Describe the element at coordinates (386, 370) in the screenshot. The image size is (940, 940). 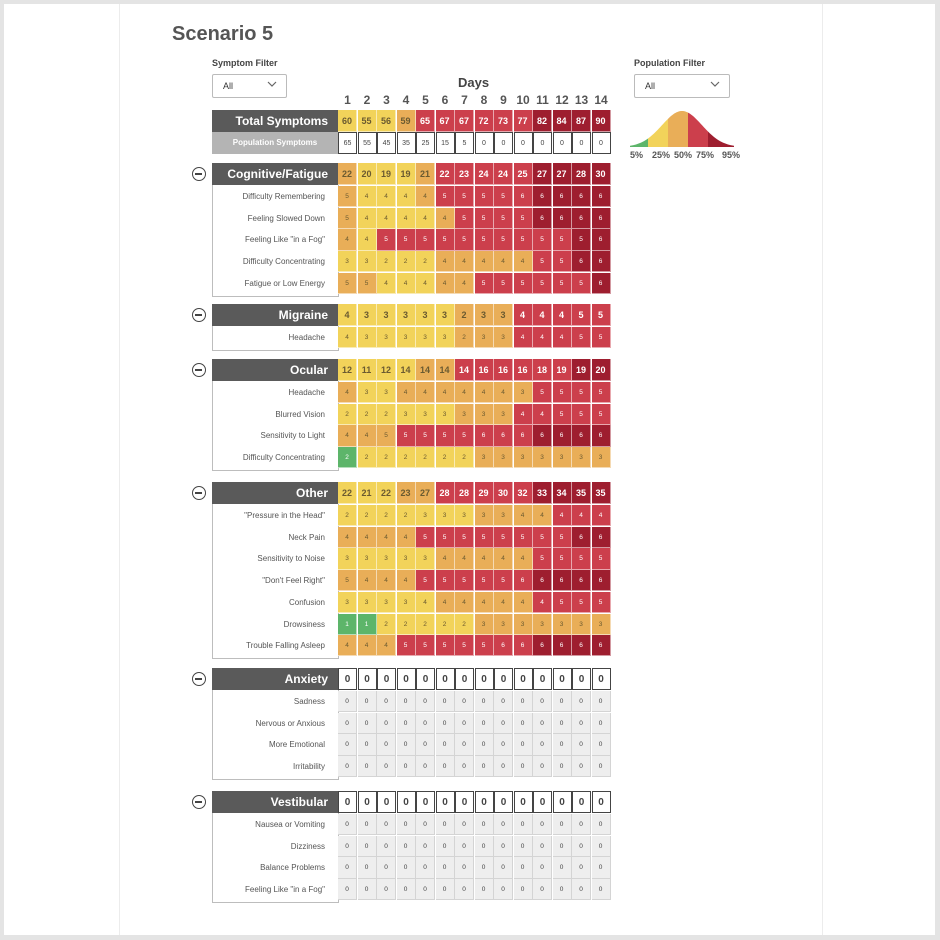
I see `group-total-cell: 12` at that location.